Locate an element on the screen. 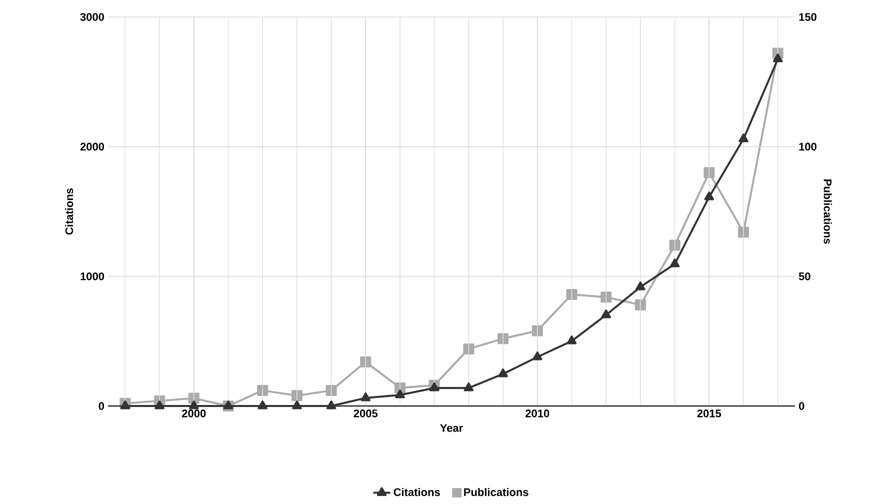 This screenshot has height=504, width=874. x-axis-title: Year is located at coordinates (451, 428).